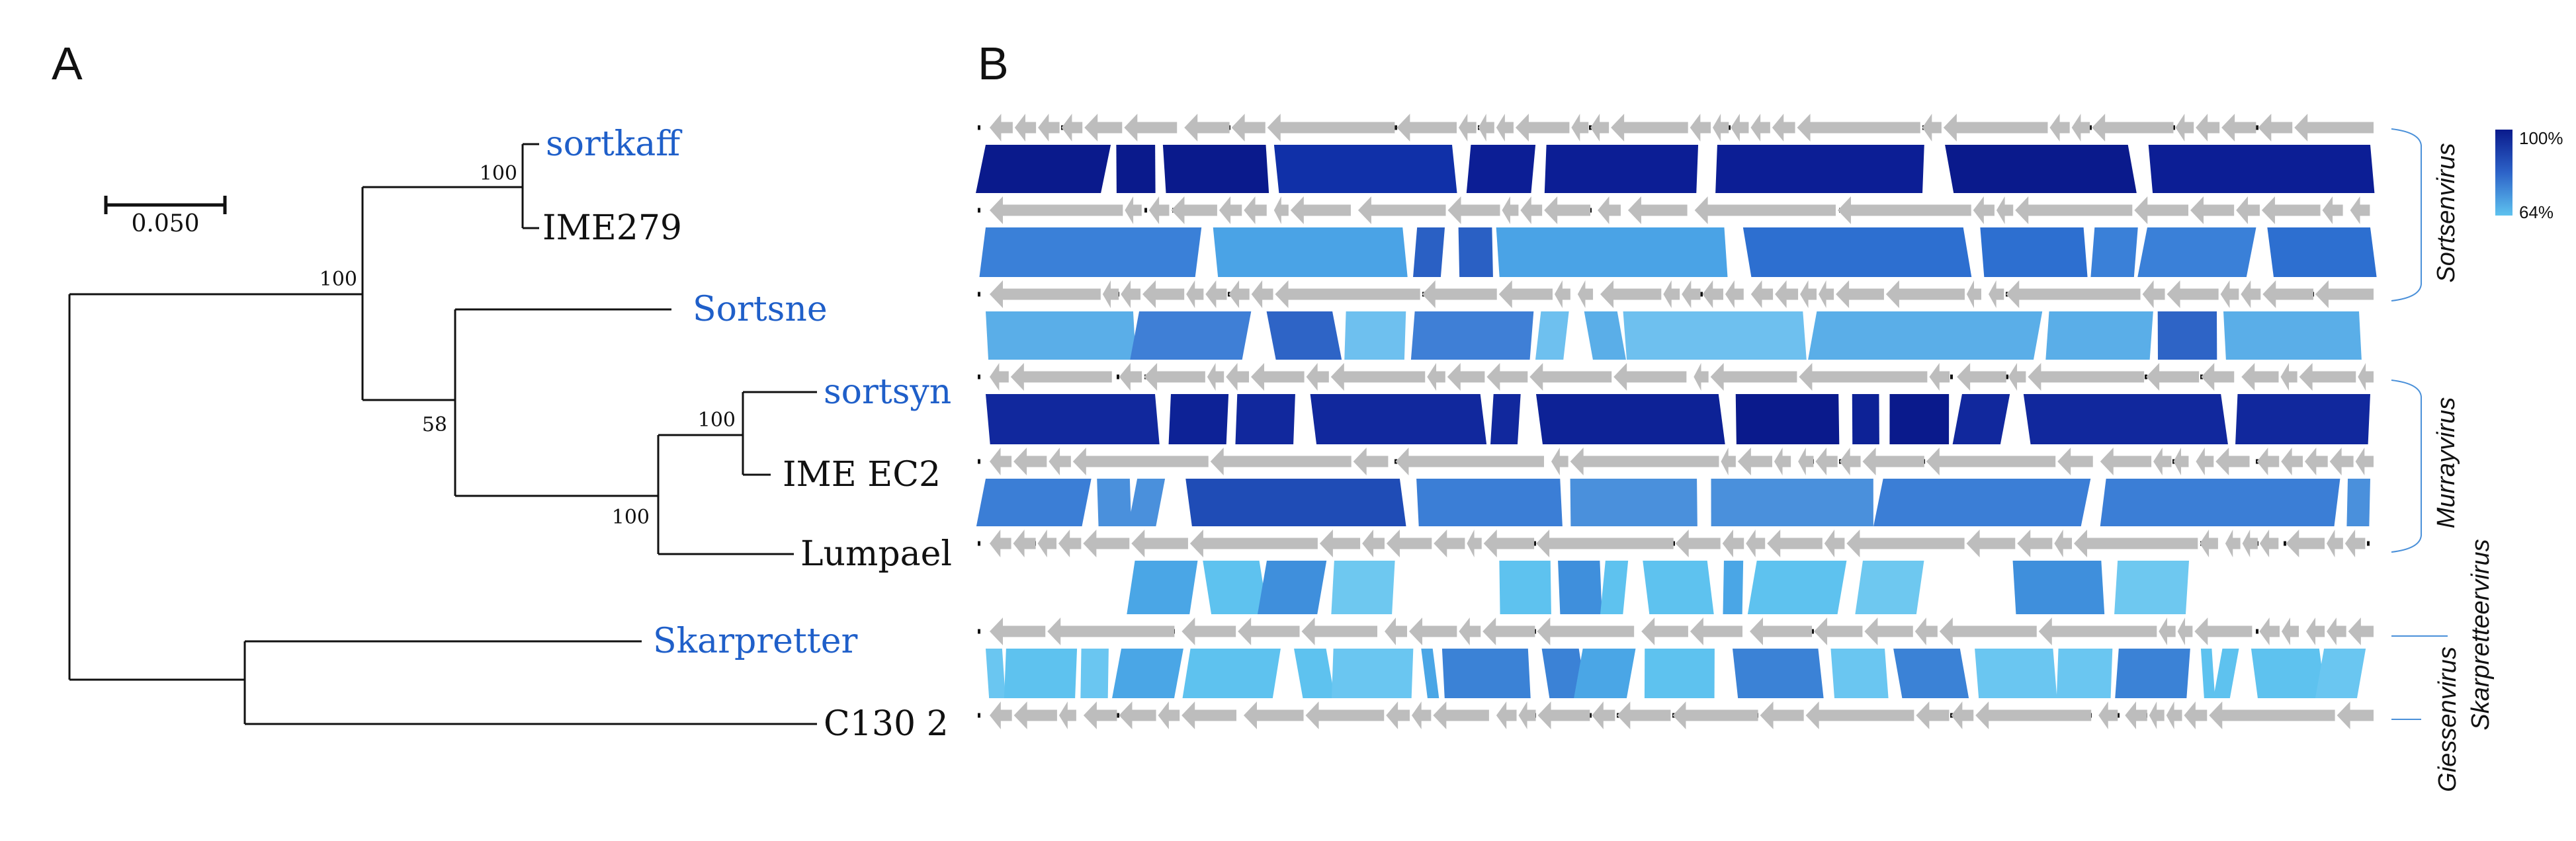 This screenshot has width=2576, height=841. Describe the element at coordinates (2406, 215) in the screenshot. I see `bracket-sortsenvirus` at that location.